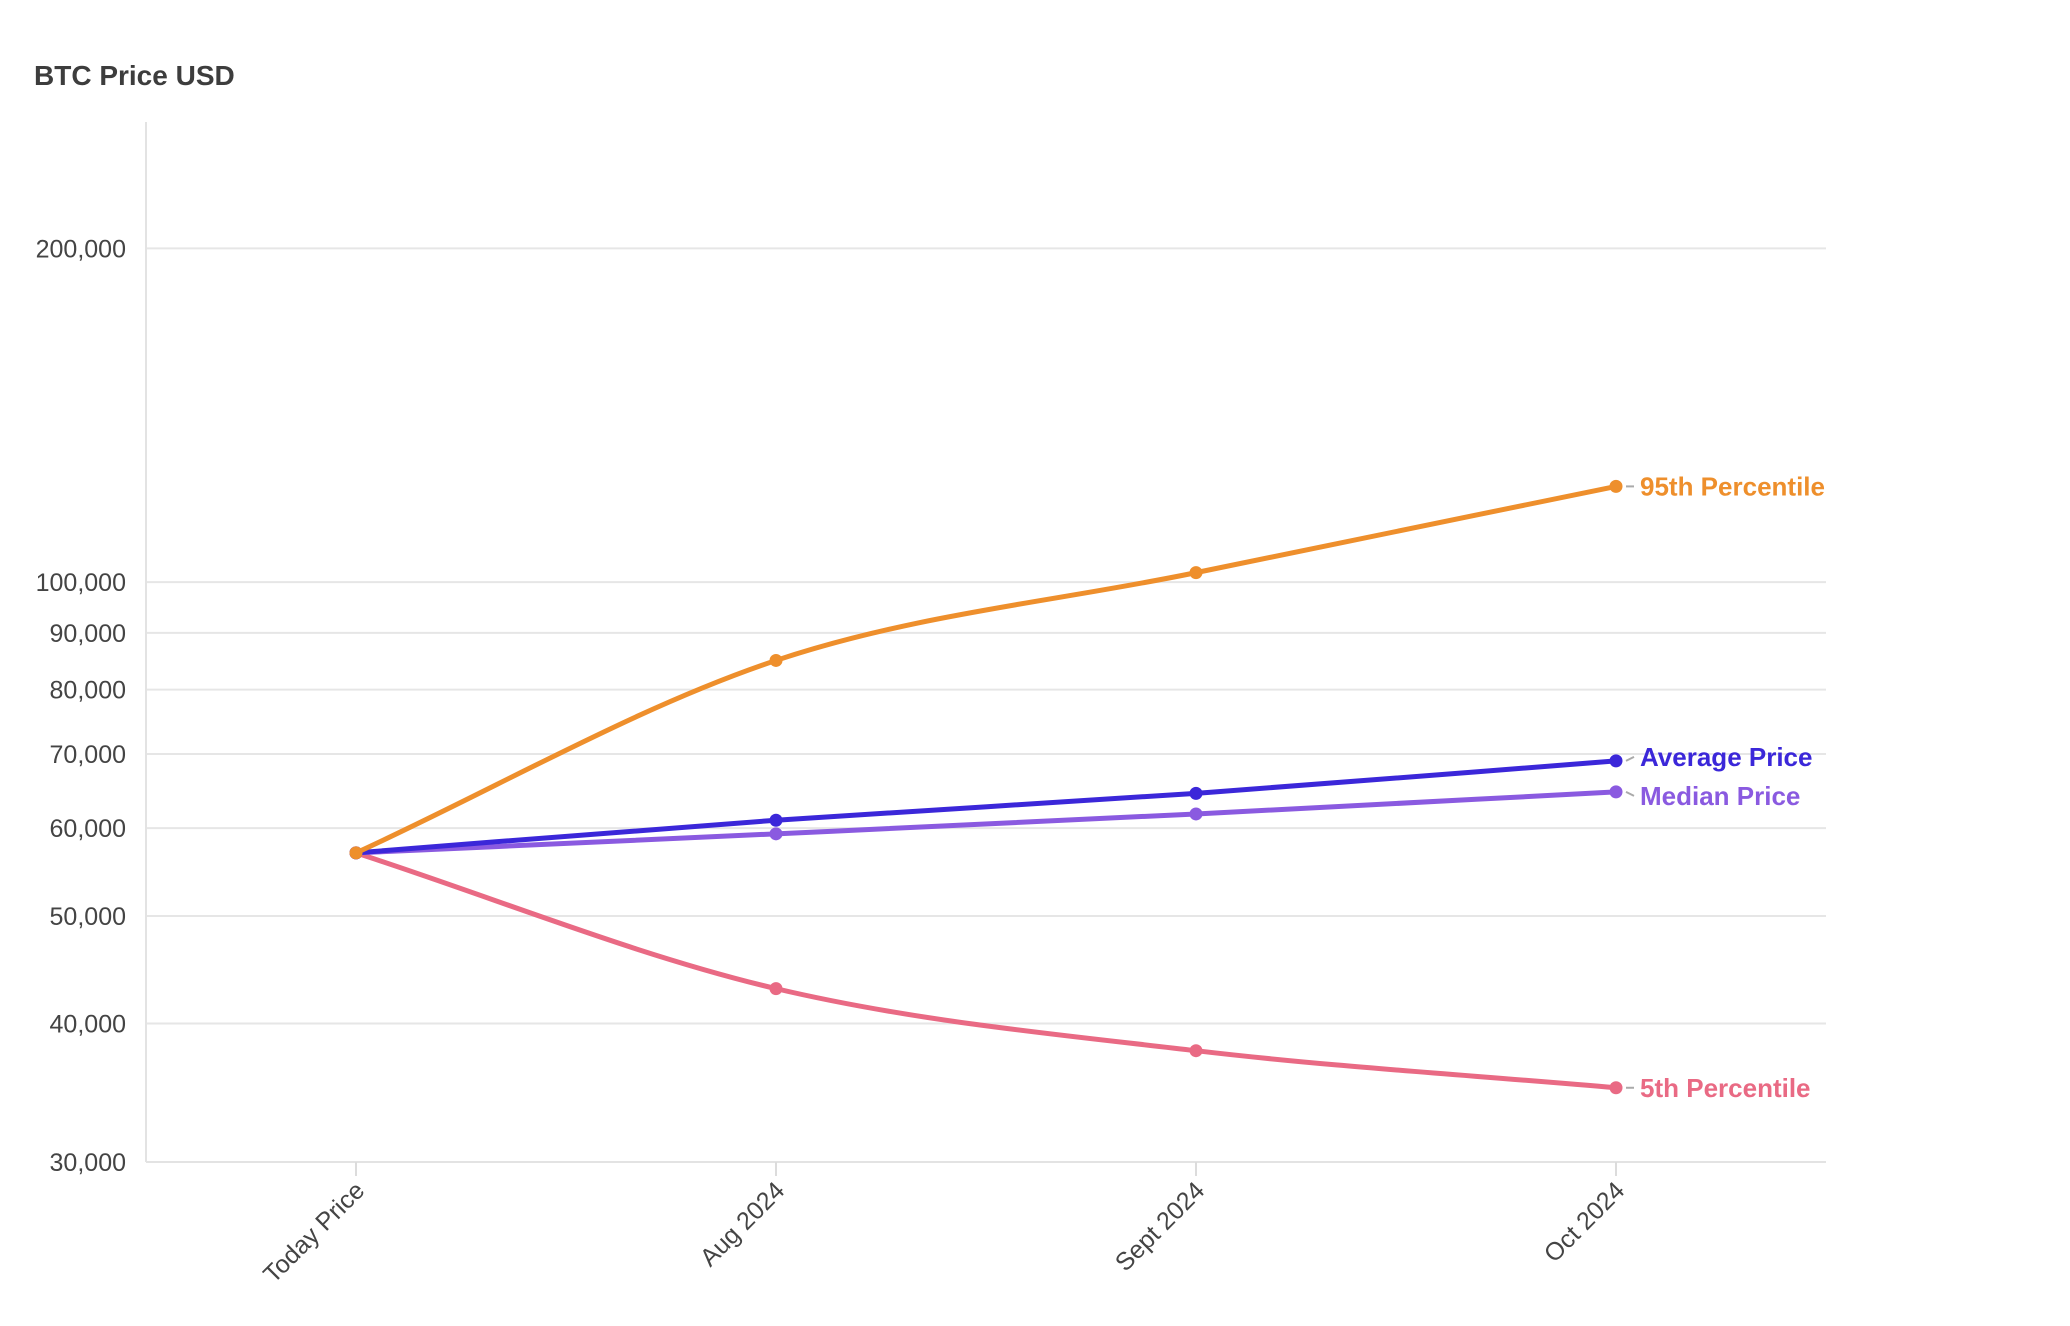 This screenshot has width=2070, height=1326. I want to click on y-tick-label: 200,000, so click(81, 249).